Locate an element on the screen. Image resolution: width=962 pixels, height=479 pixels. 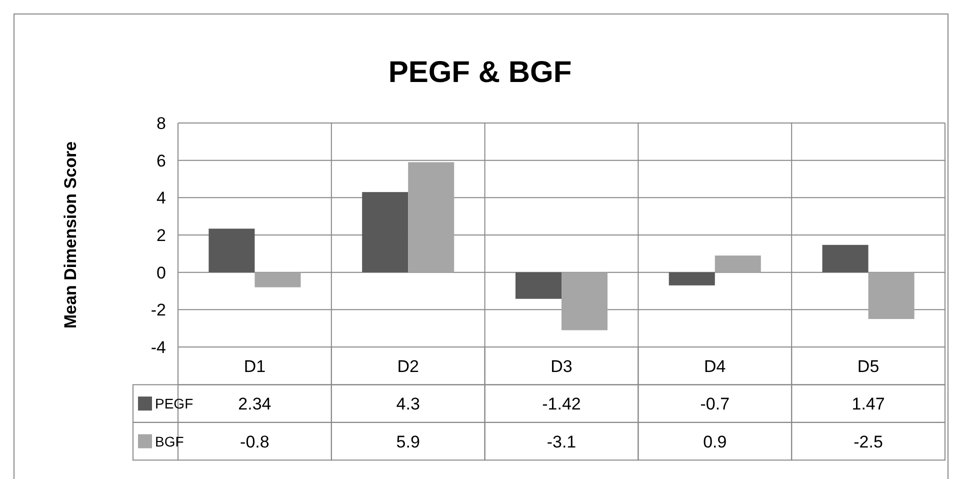
y-tick-label: 6 is located at coordinates (161, 160).